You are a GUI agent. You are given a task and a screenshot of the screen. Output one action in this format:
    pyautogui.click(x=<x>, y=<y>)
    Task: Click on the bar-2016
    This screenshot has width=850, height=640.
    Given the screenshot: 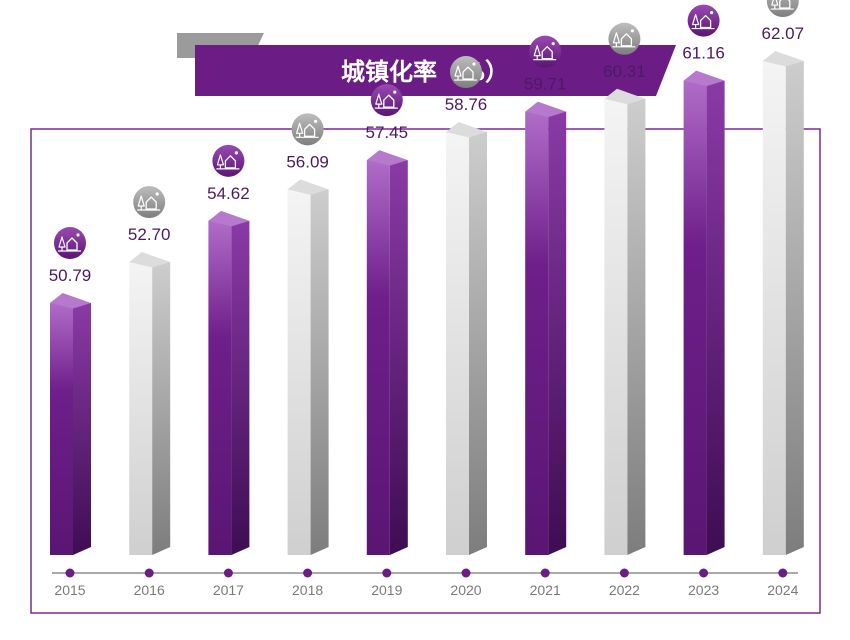 What is the action you would take?
    pyautogui.click(x=150, y=403)
    